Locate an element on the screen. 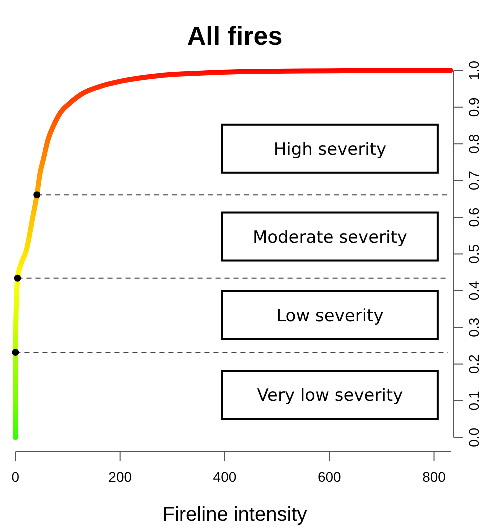 The image size is (490, 529). y-tick-label: 0.2 is located at coordinates (474, 364).